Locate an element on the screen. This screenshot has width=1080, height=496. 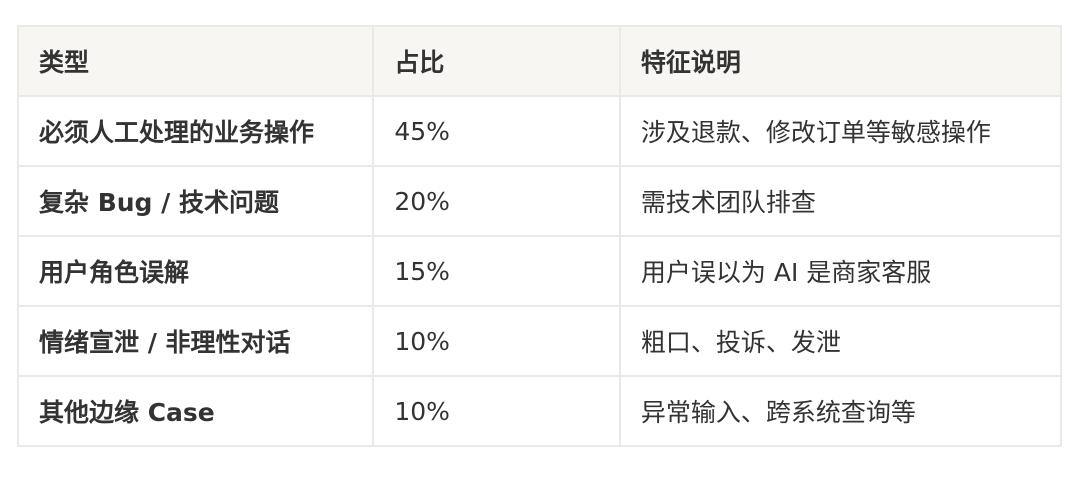
cell-ratio: 45% is located at coordinates (496, 131).